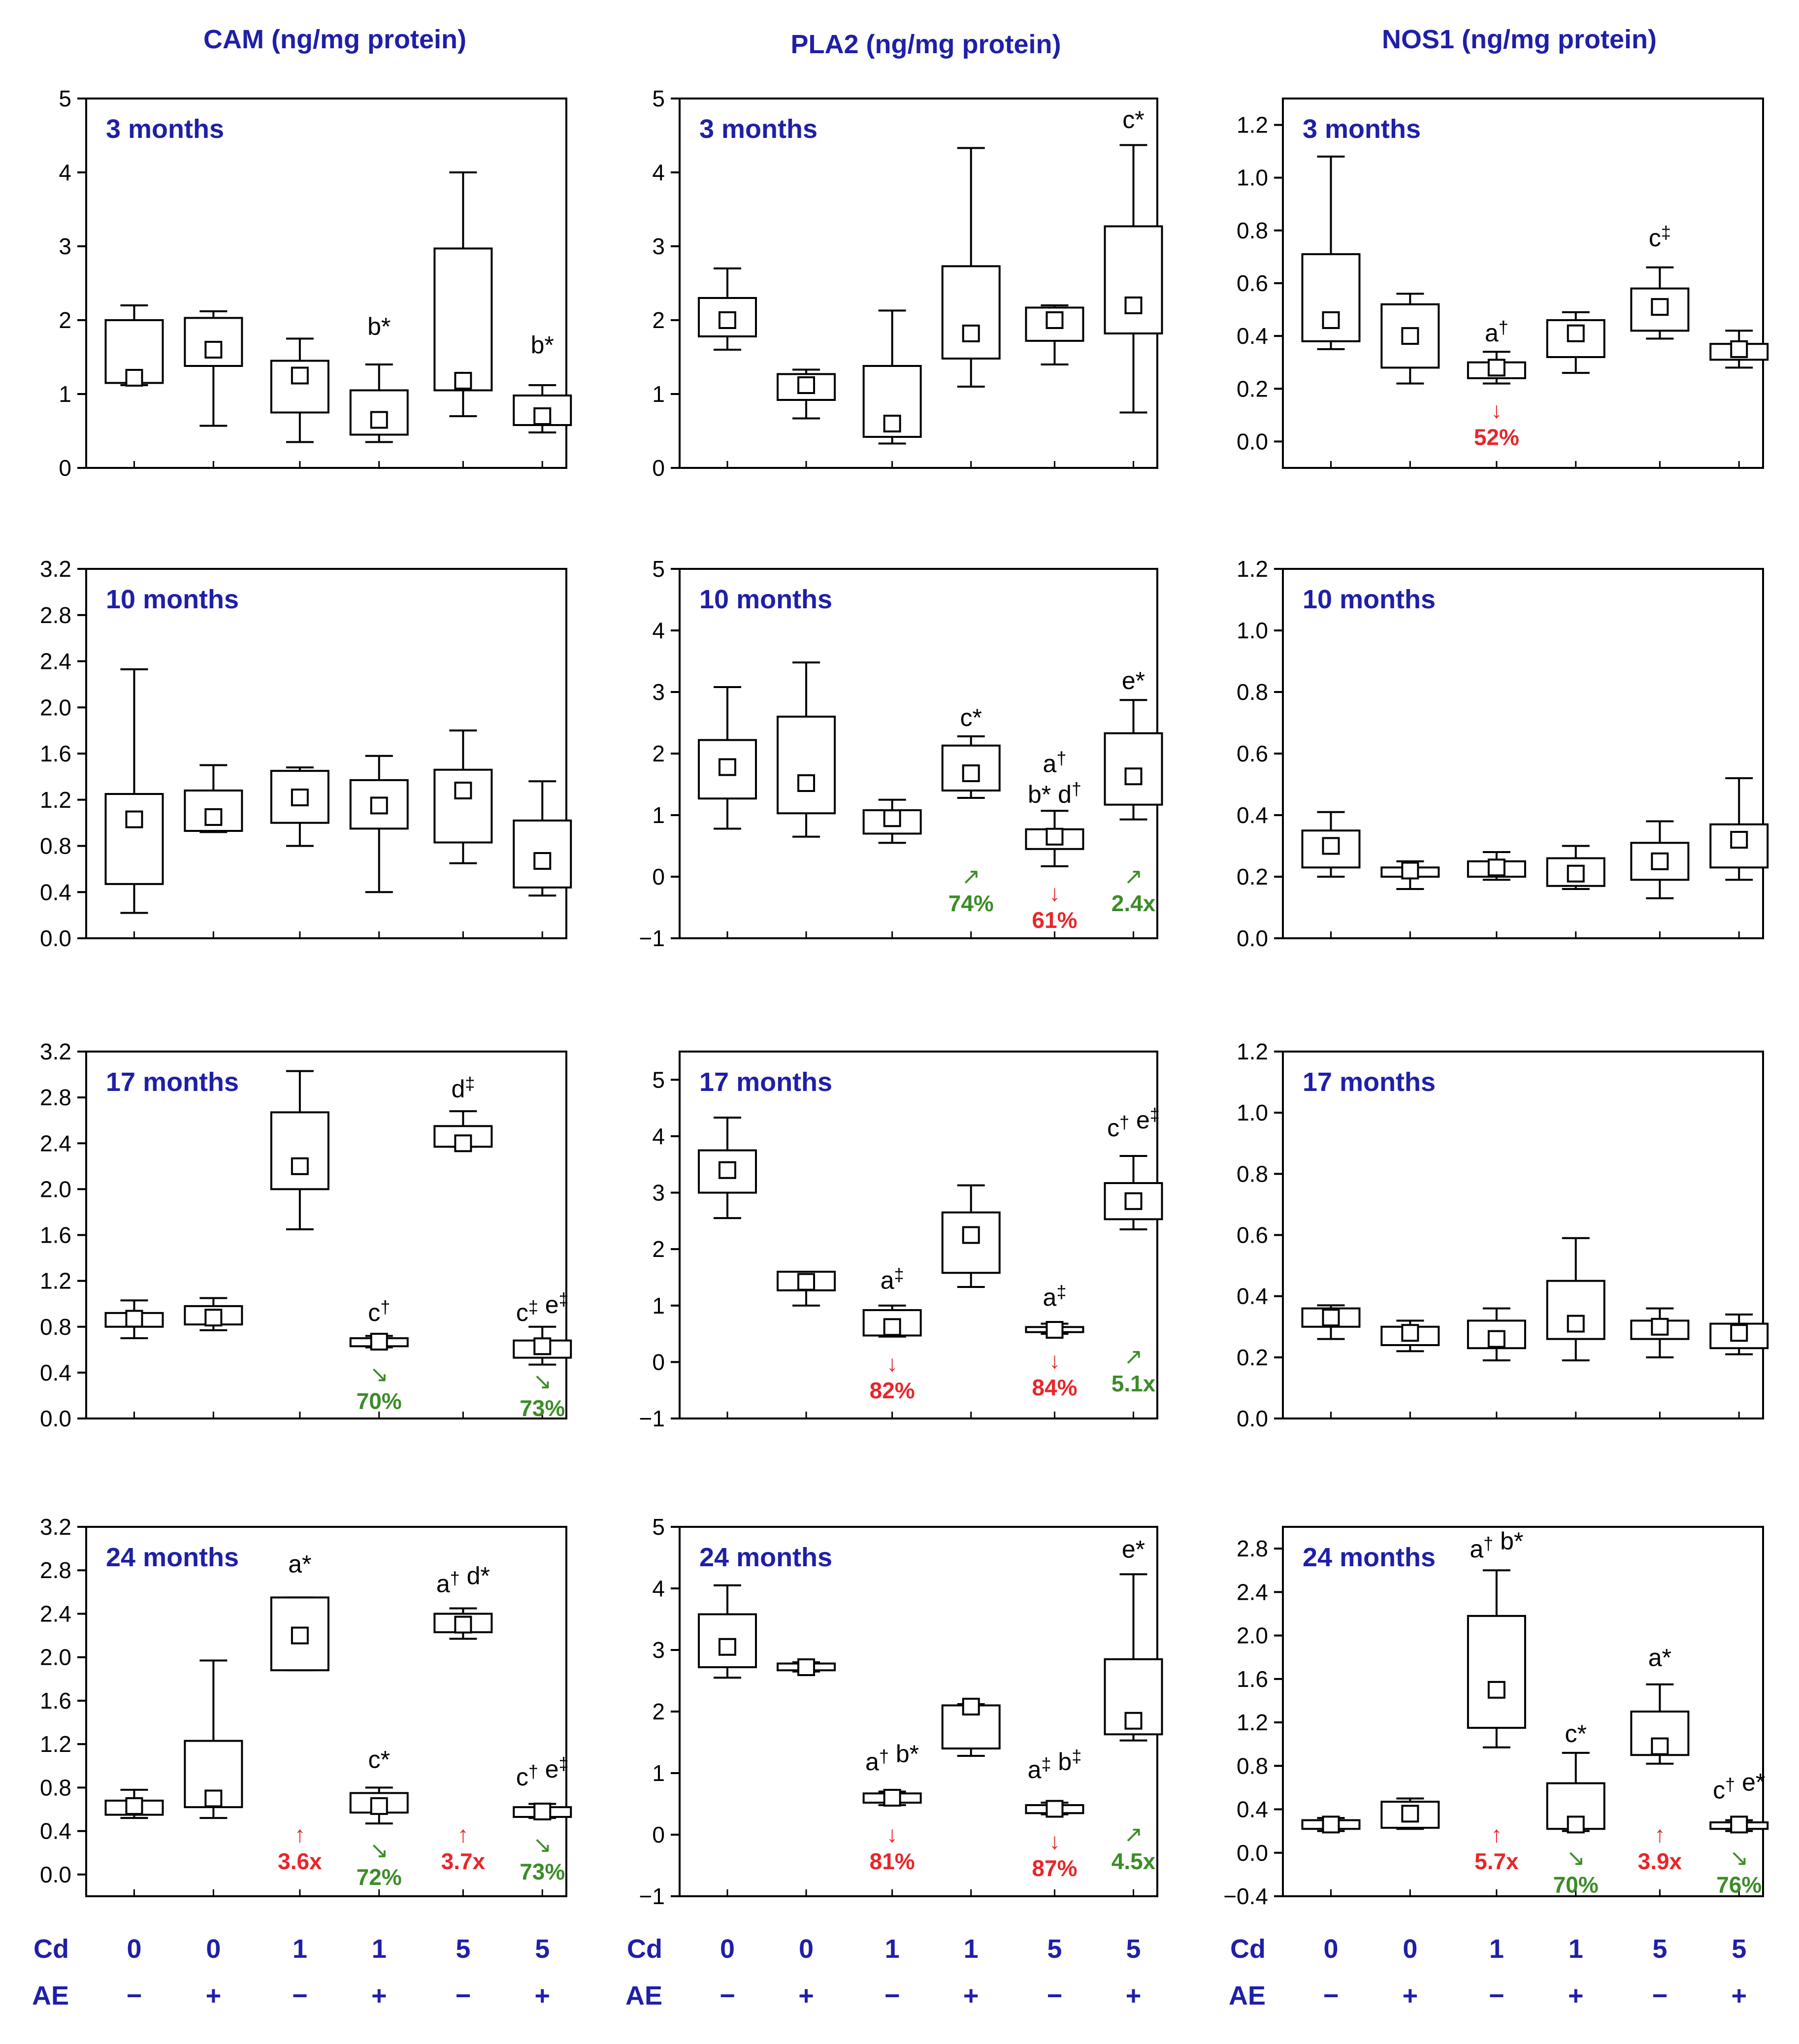 Image resolution: width=1799 pixels, height=2044 pixels. Describe the element at coordinates (970, 717) in the screenshot. I see `significance-label: c*` at that location.